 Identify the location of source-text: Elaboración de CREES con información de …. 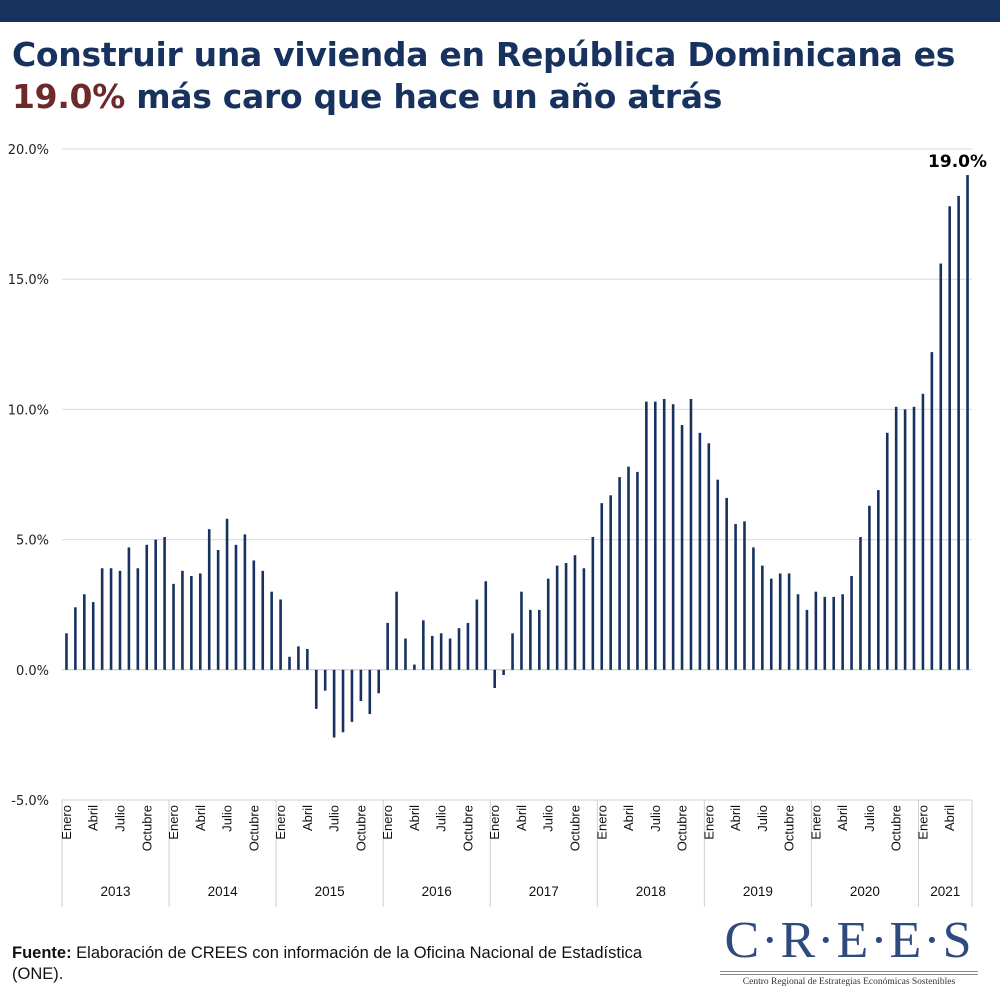
(327, 963).